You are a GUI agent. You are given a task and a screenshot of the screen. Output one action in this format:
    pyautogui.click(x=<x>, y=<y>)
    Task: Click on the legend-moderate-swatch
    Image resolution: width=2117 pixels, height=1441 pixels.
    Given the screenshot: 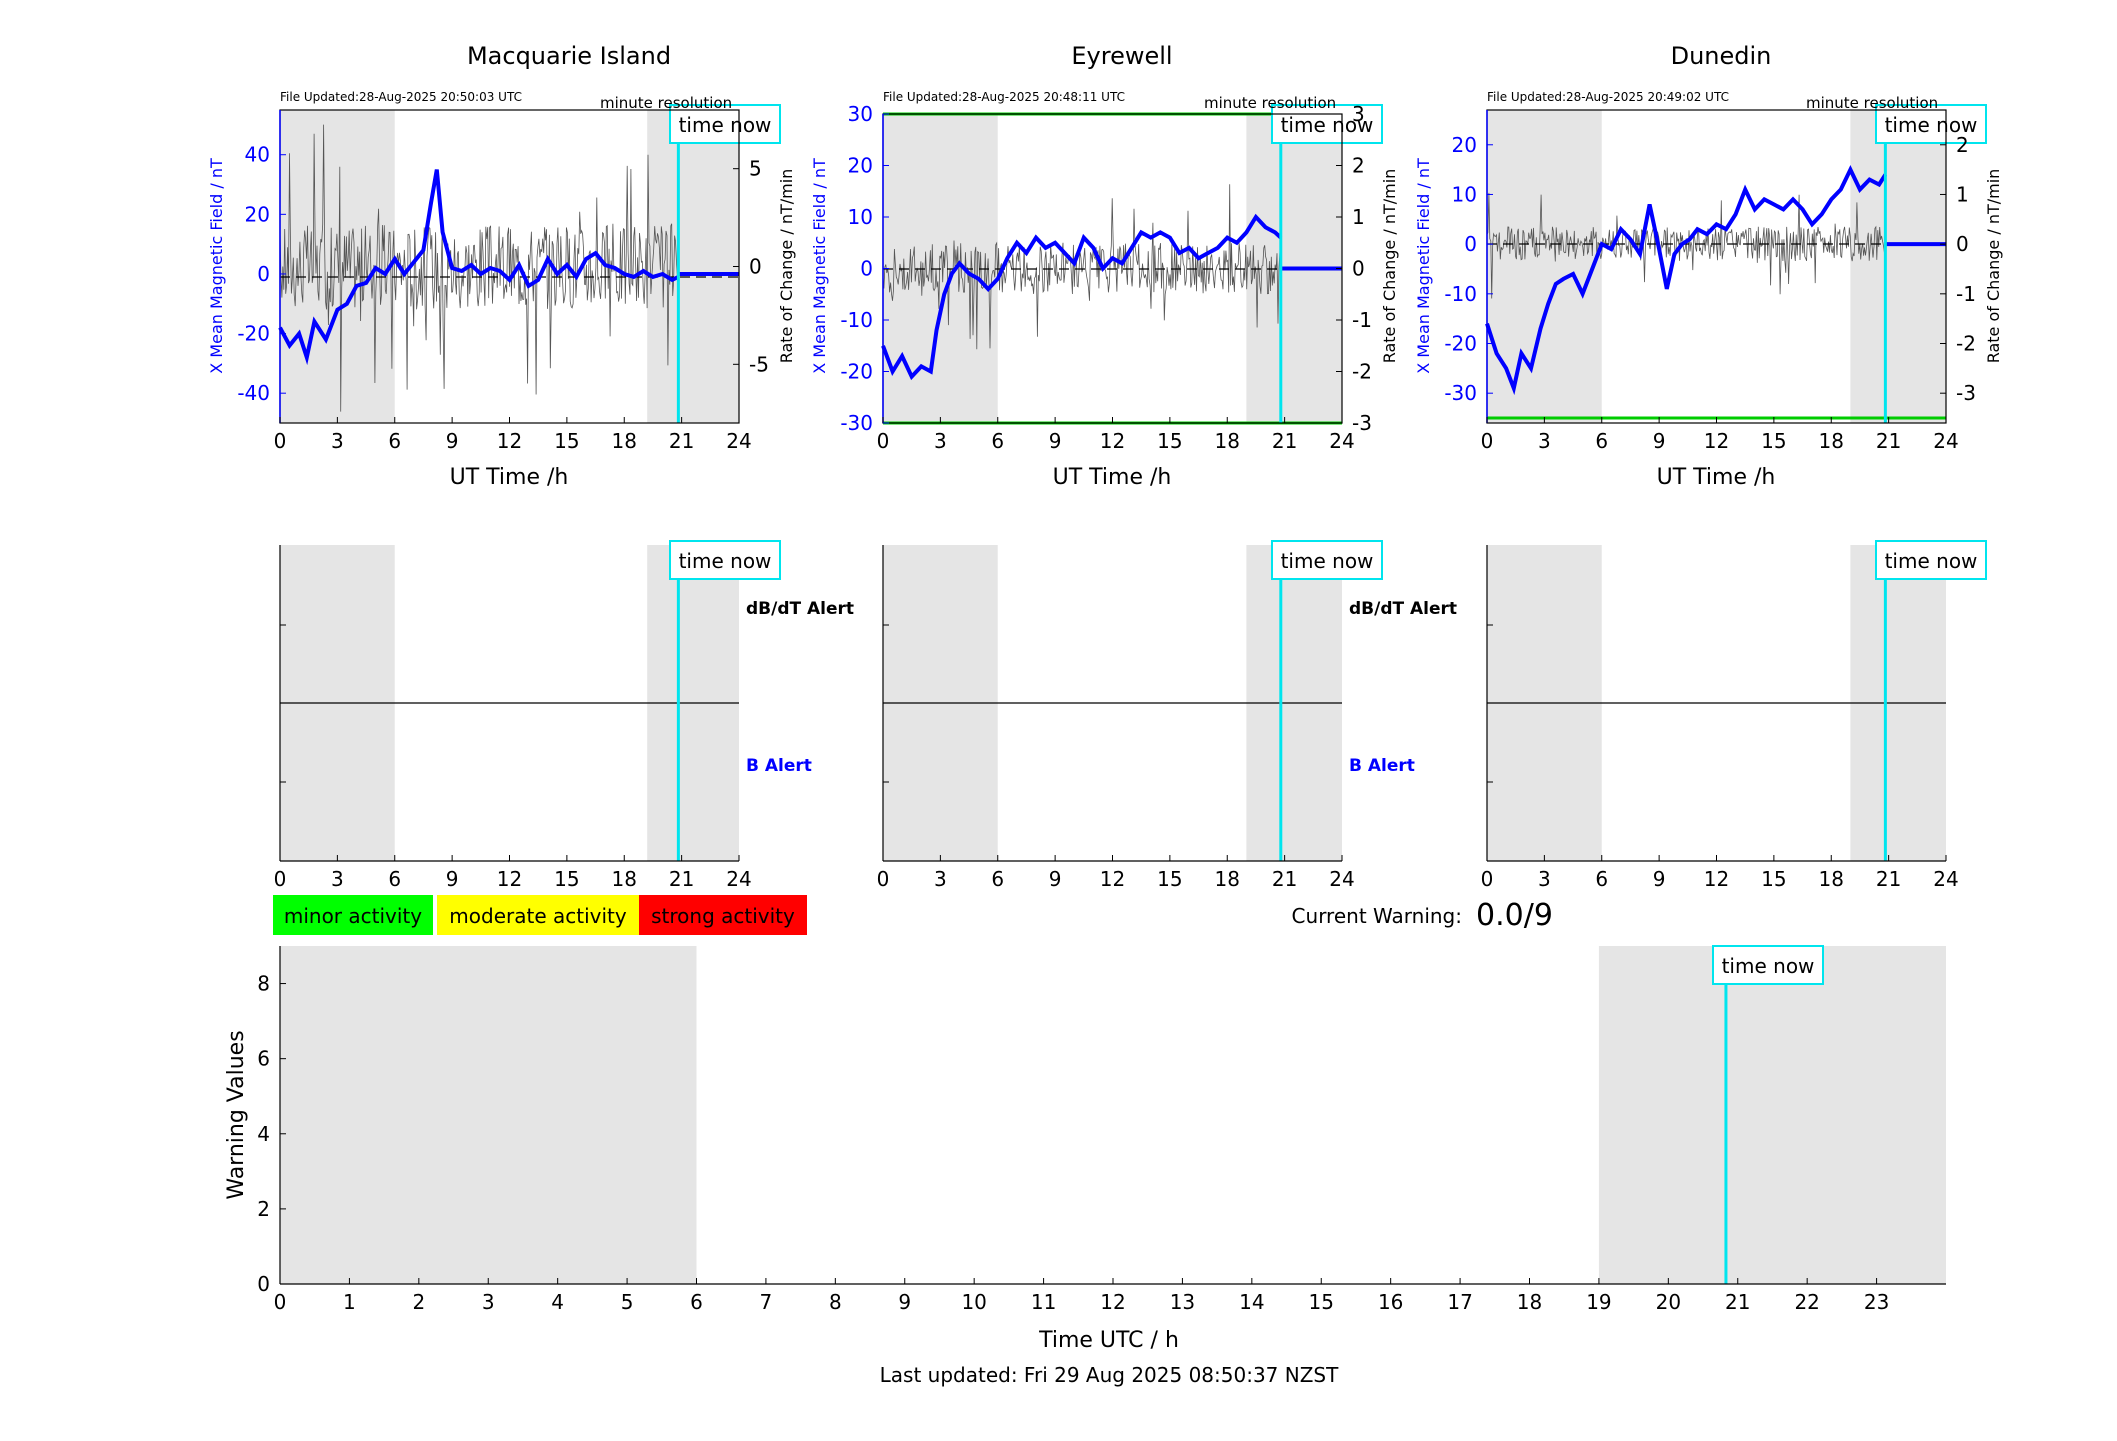 What is the action you would take?
    pyautogui.click(x=538, y=915)
    